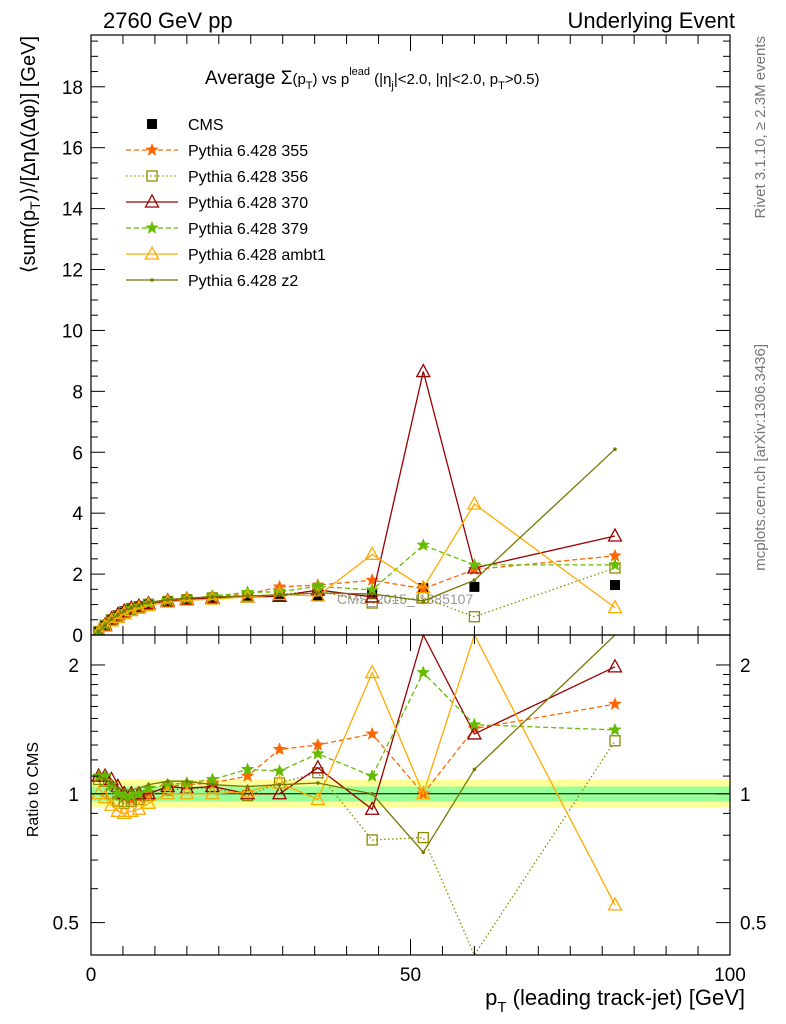 Image resolution: width=786 pixels, height=1024 pixels. Describe the element at coordinates (77, 514) in the screenshot. I see `top-ytick-label: 4` at that location.